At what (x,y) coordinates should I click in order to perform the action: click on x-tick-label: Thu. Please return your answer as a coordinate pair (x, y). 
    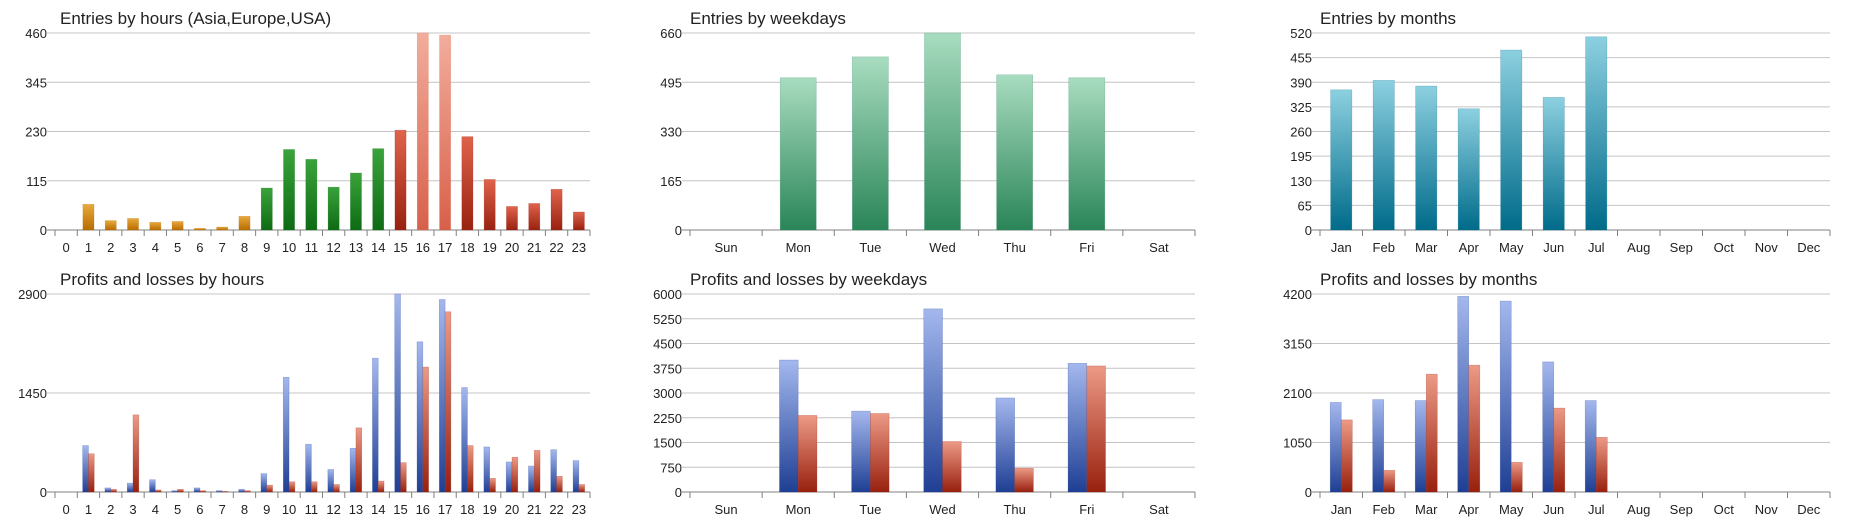
    Looking at the image, I should click on (1014, 509).